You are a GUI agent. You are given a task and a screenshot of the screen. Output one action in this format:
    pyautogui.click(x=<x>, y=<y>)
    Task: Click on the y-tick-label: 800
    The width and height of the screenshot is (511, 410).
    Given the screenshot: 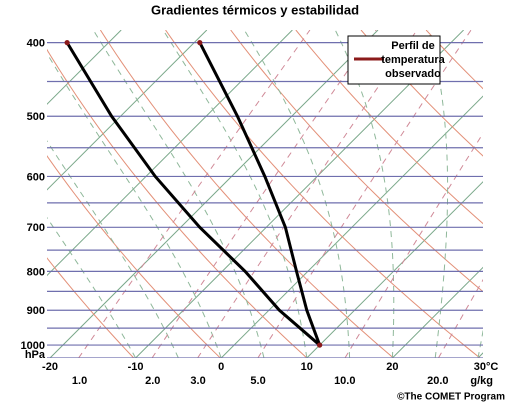 What is the action you would take?
    pyautogui.click(x=36, y=272)
    